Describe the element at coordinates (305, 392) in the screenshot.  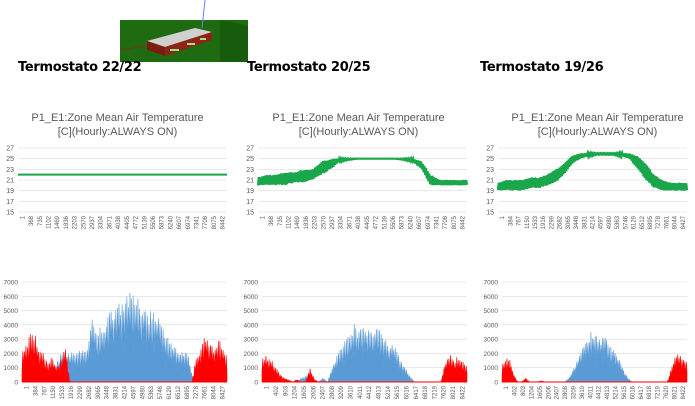
I see `x-tick-label: 1605` at that location.